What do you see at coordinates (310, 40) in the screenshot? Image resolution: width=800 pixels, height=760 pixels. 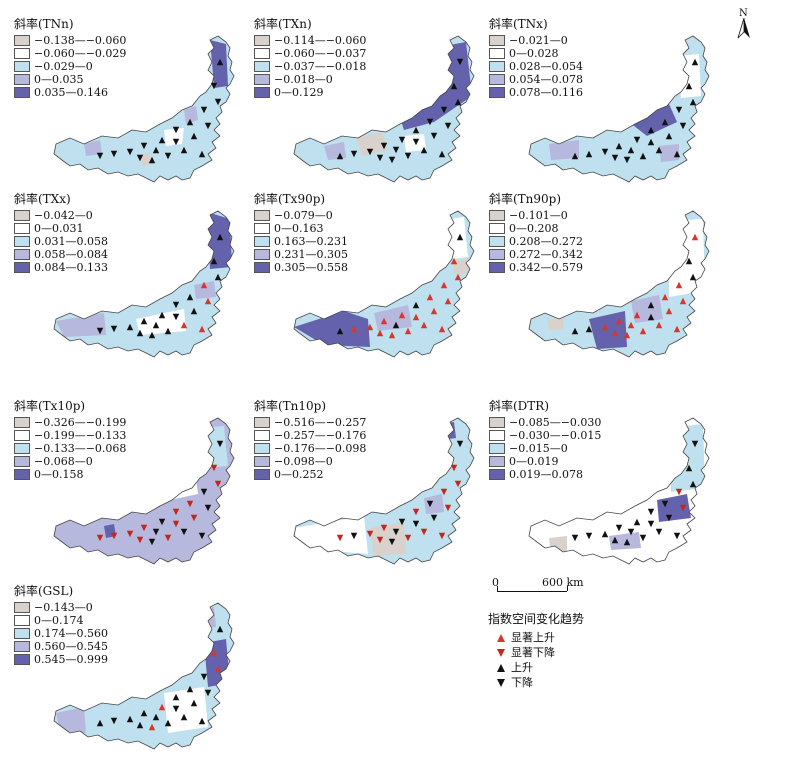 I see `legend-row: −0.114—−0.060` at bounding box center [310, 40].